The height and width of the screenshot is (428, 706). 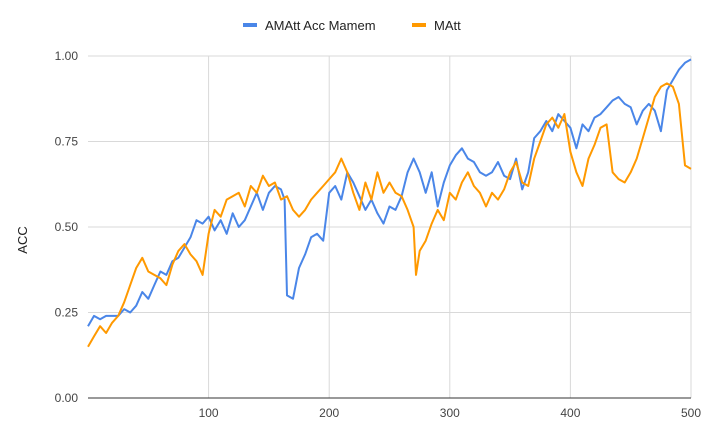 I want to click on x-tick-label: 200, so click(x=329, y=413).